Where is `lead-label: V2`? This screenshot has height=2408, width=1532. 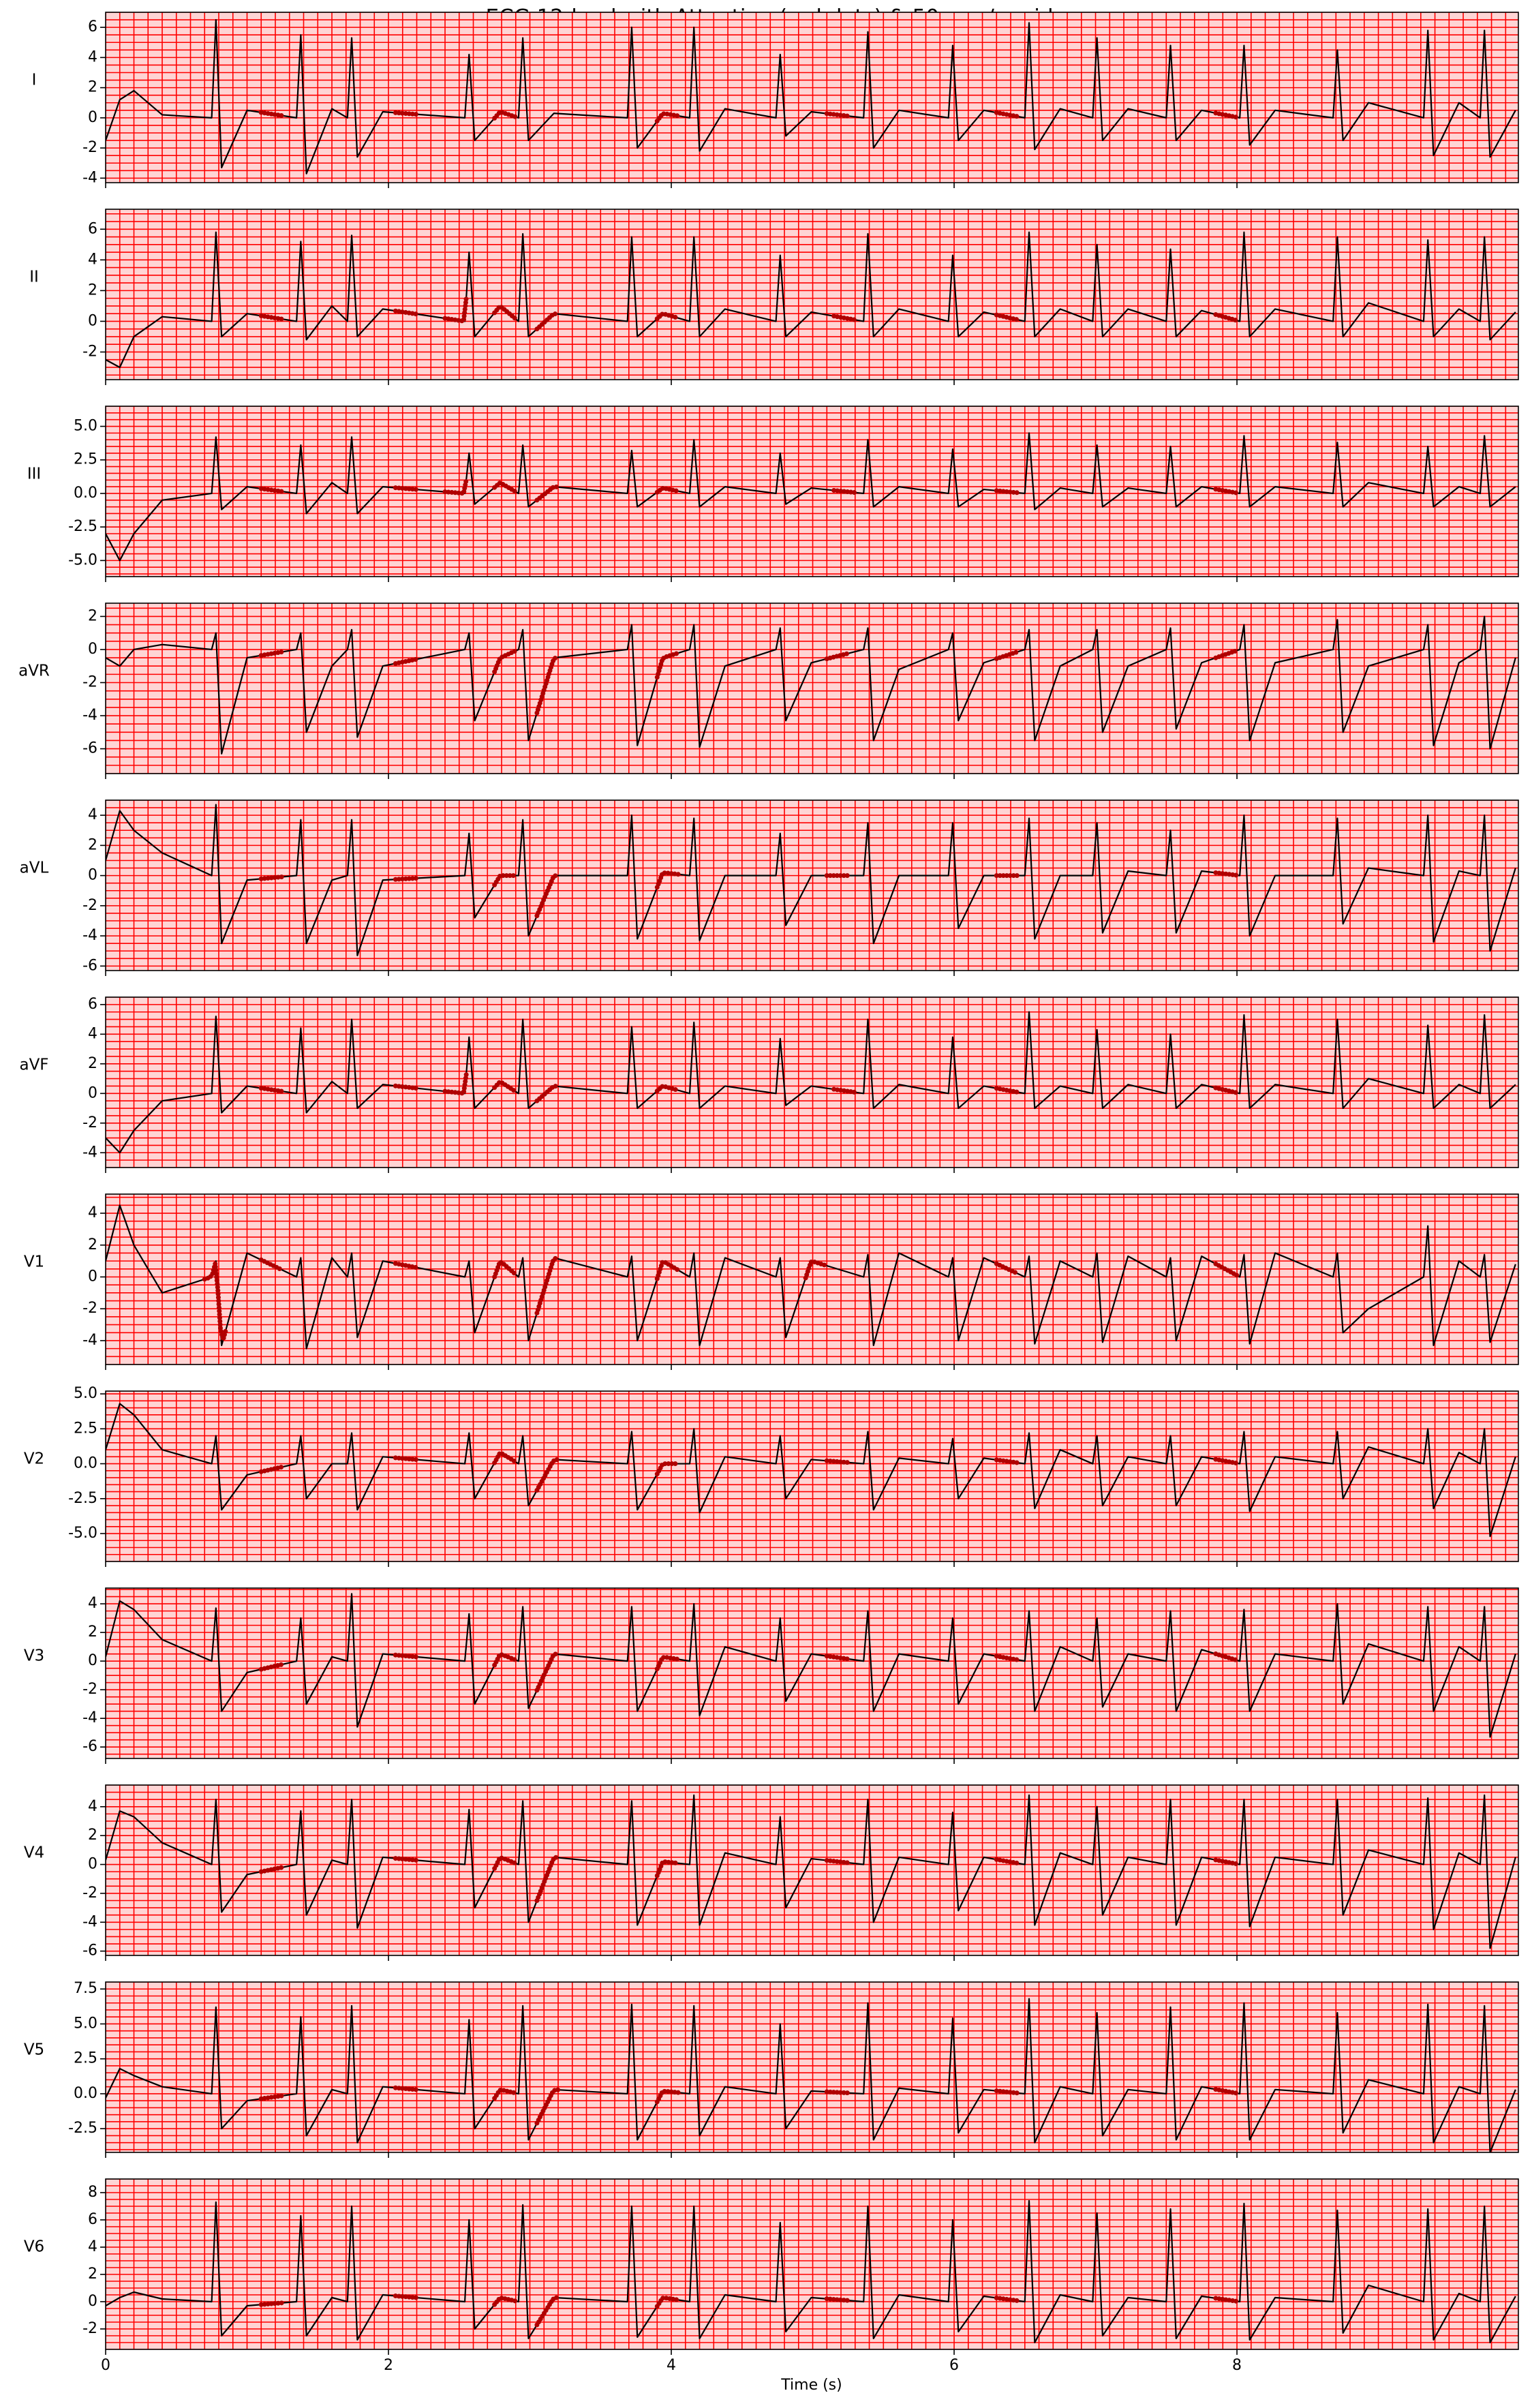 lead-label: V2 is located at coordinates (34, 1459).